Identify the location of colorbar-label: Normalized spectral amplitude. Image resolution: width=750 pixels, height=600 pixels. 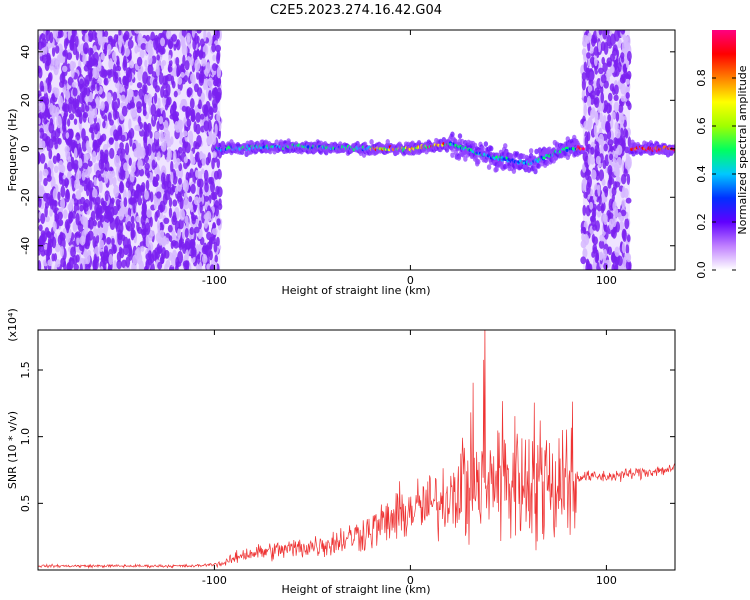
(742, 149).